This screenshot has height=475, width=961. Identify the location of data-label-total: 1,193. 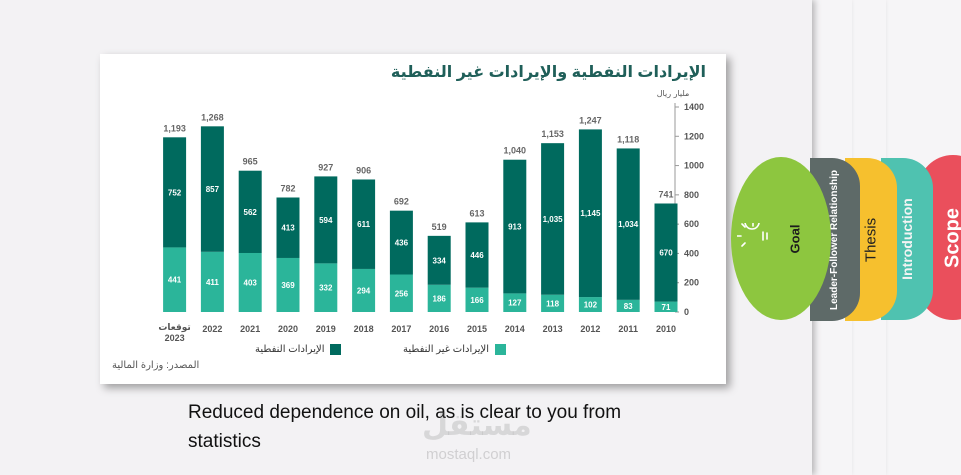
(174, 128).